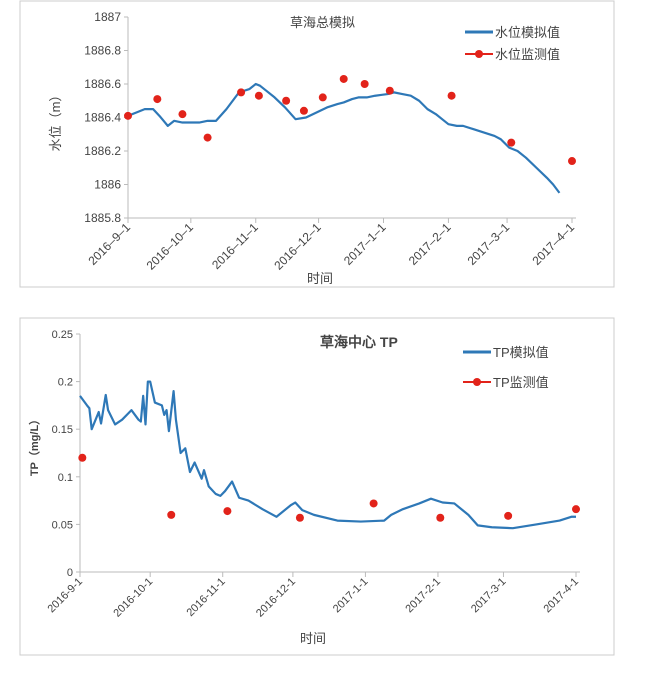 This screenshot has width=654, height=673. Describe the element at coordinates (235, 246) in the screenshot. I see `x-tick-label: 2016–11–1` at that location.